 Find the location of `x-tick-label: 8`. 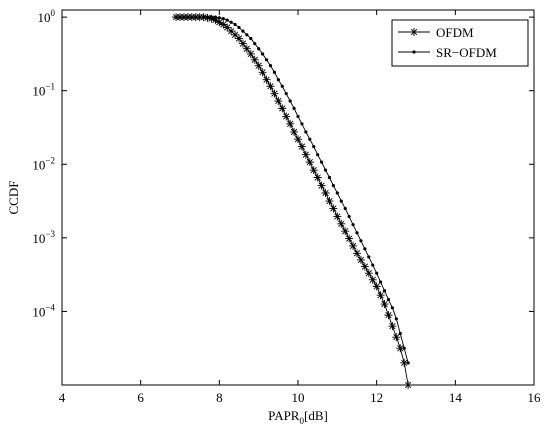

x-tick-label: 8 is located at coordinates (219, 397).